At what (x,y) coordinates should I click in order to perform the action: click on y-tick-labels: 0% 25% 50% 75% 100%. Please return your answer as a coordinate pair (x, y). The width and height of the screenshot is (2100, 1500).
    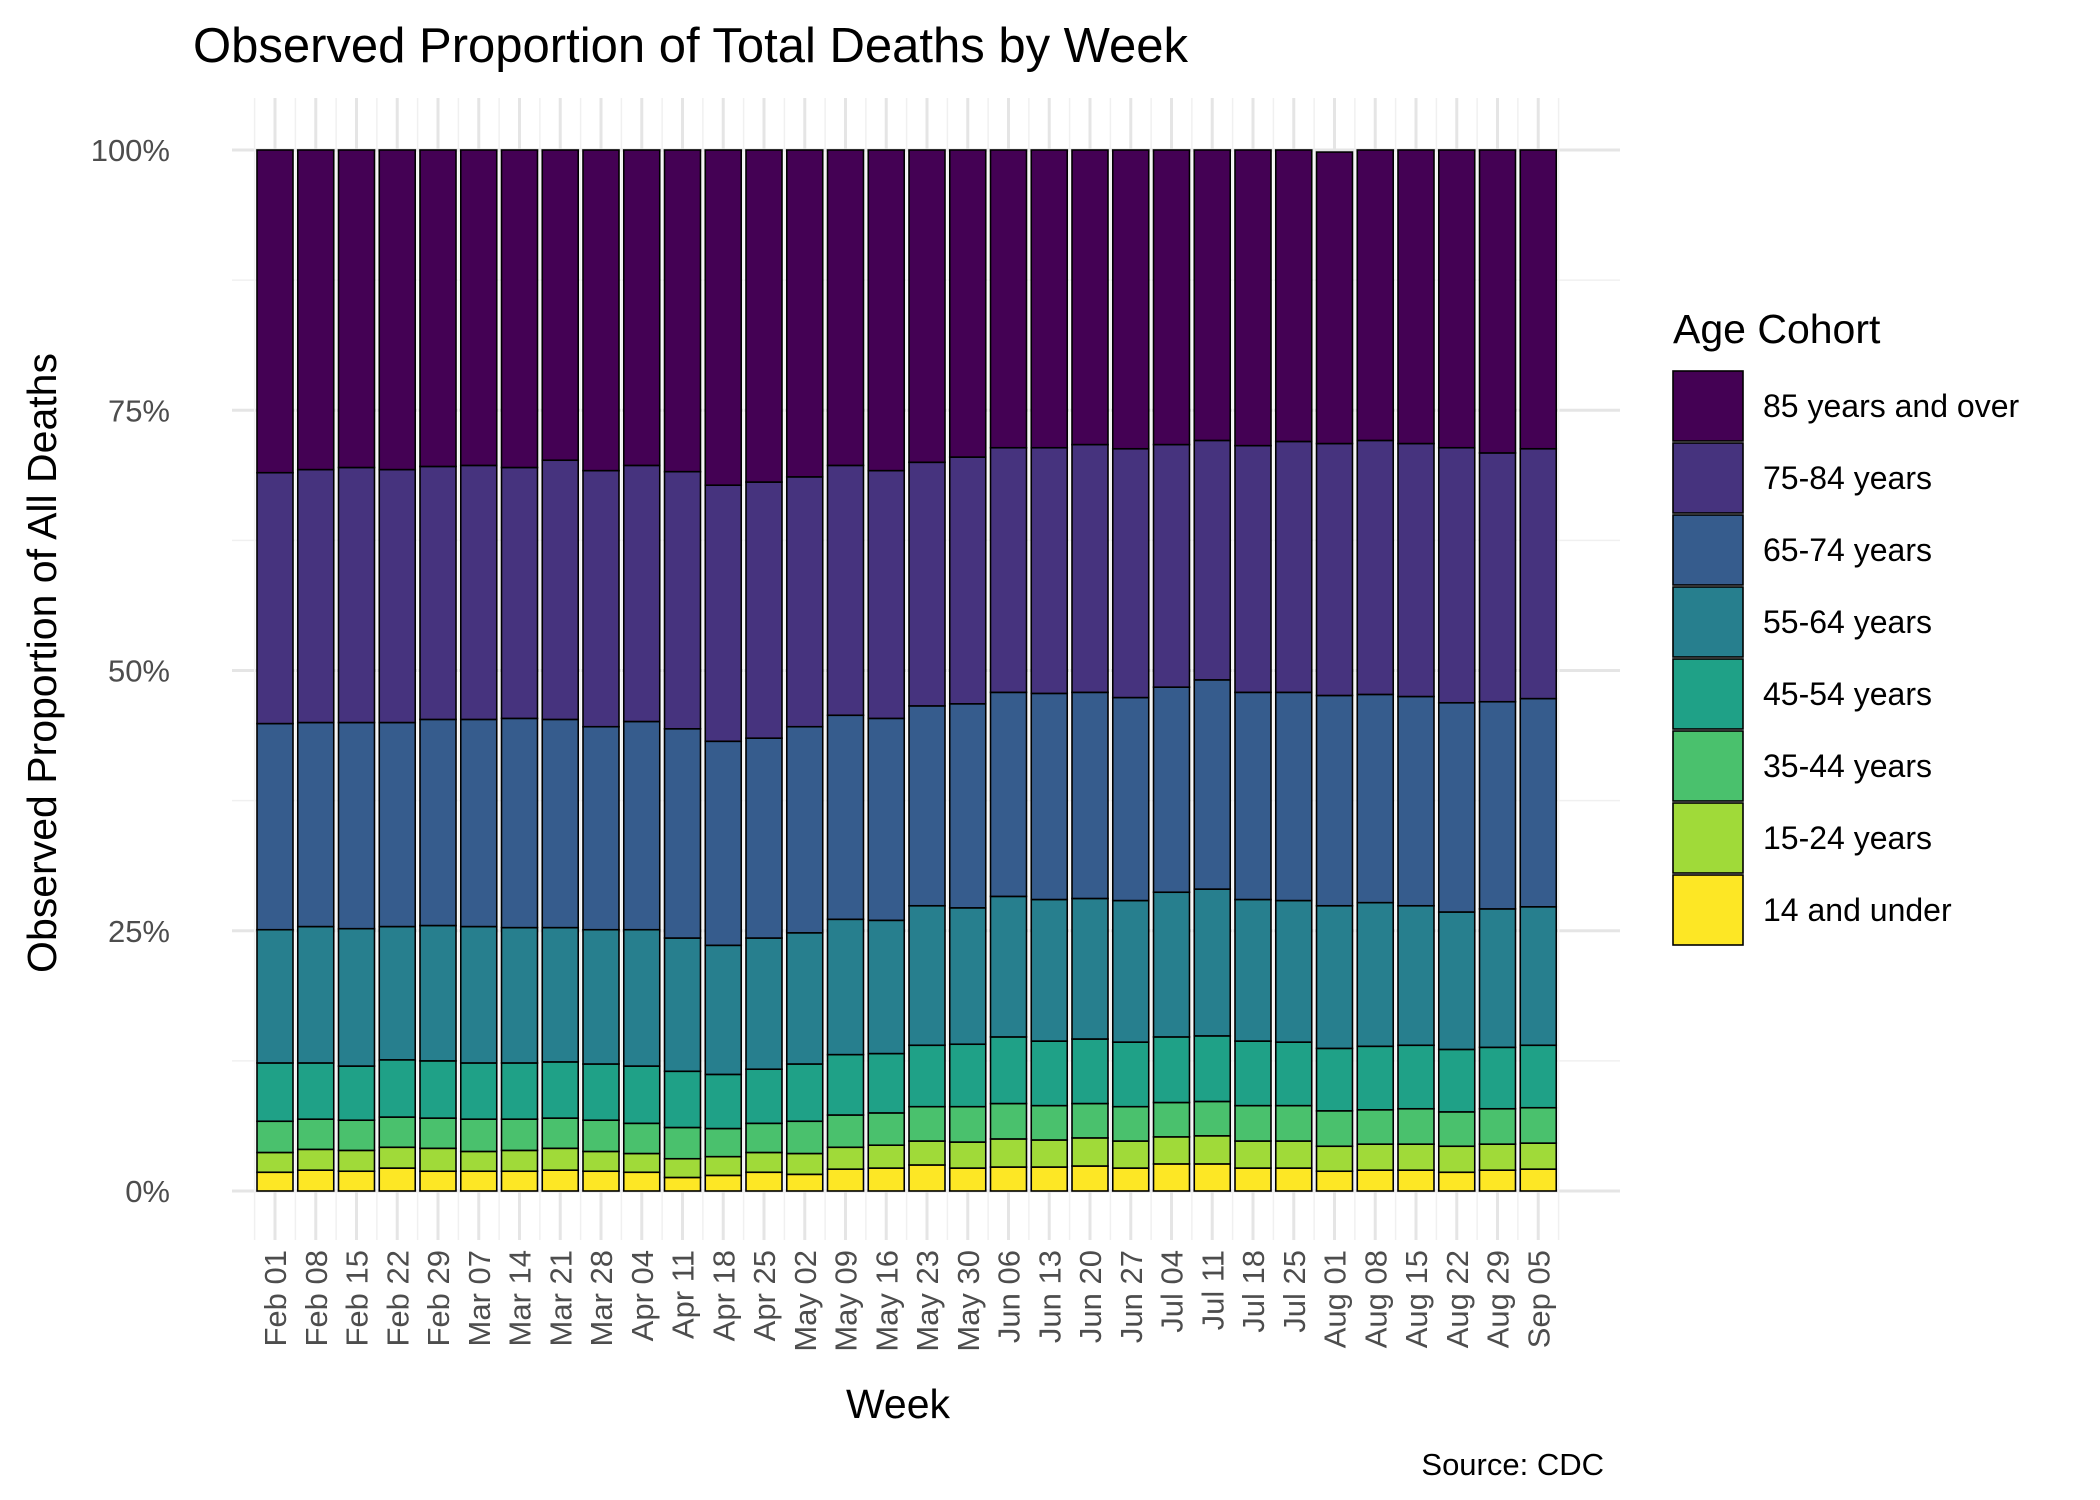
    Looking at the image, I should click on (130, 671).